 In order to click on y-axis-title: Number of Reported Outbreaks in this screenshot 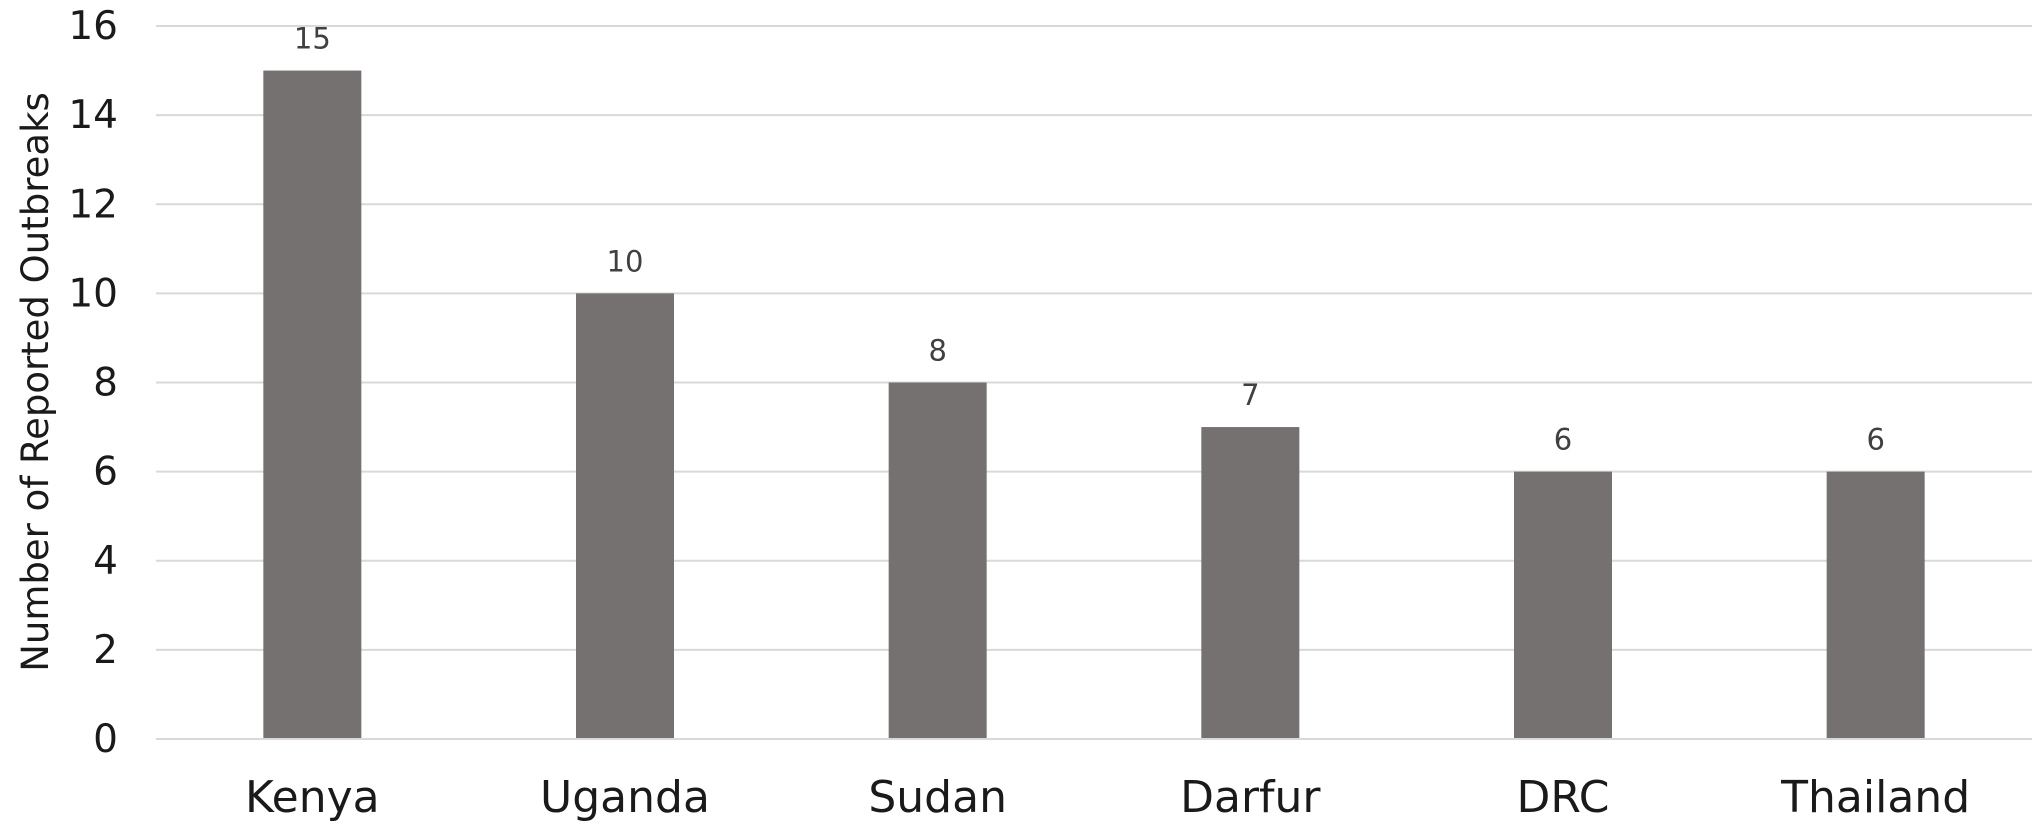, I will do `click(35, 382)`.